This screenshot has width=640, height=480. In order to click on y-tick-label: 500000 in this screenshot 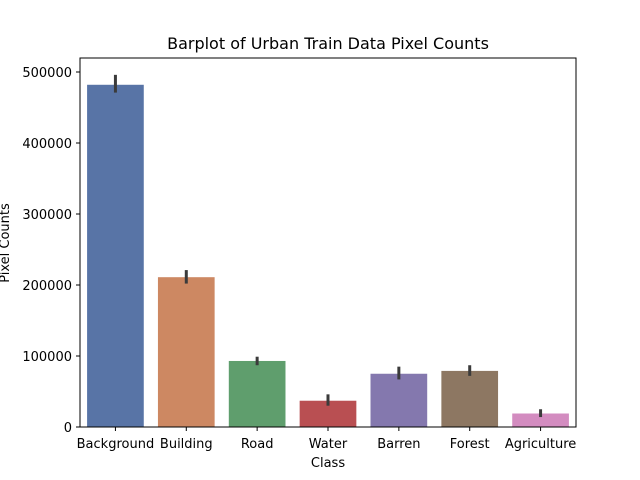, I will do `click(47, 73)`.